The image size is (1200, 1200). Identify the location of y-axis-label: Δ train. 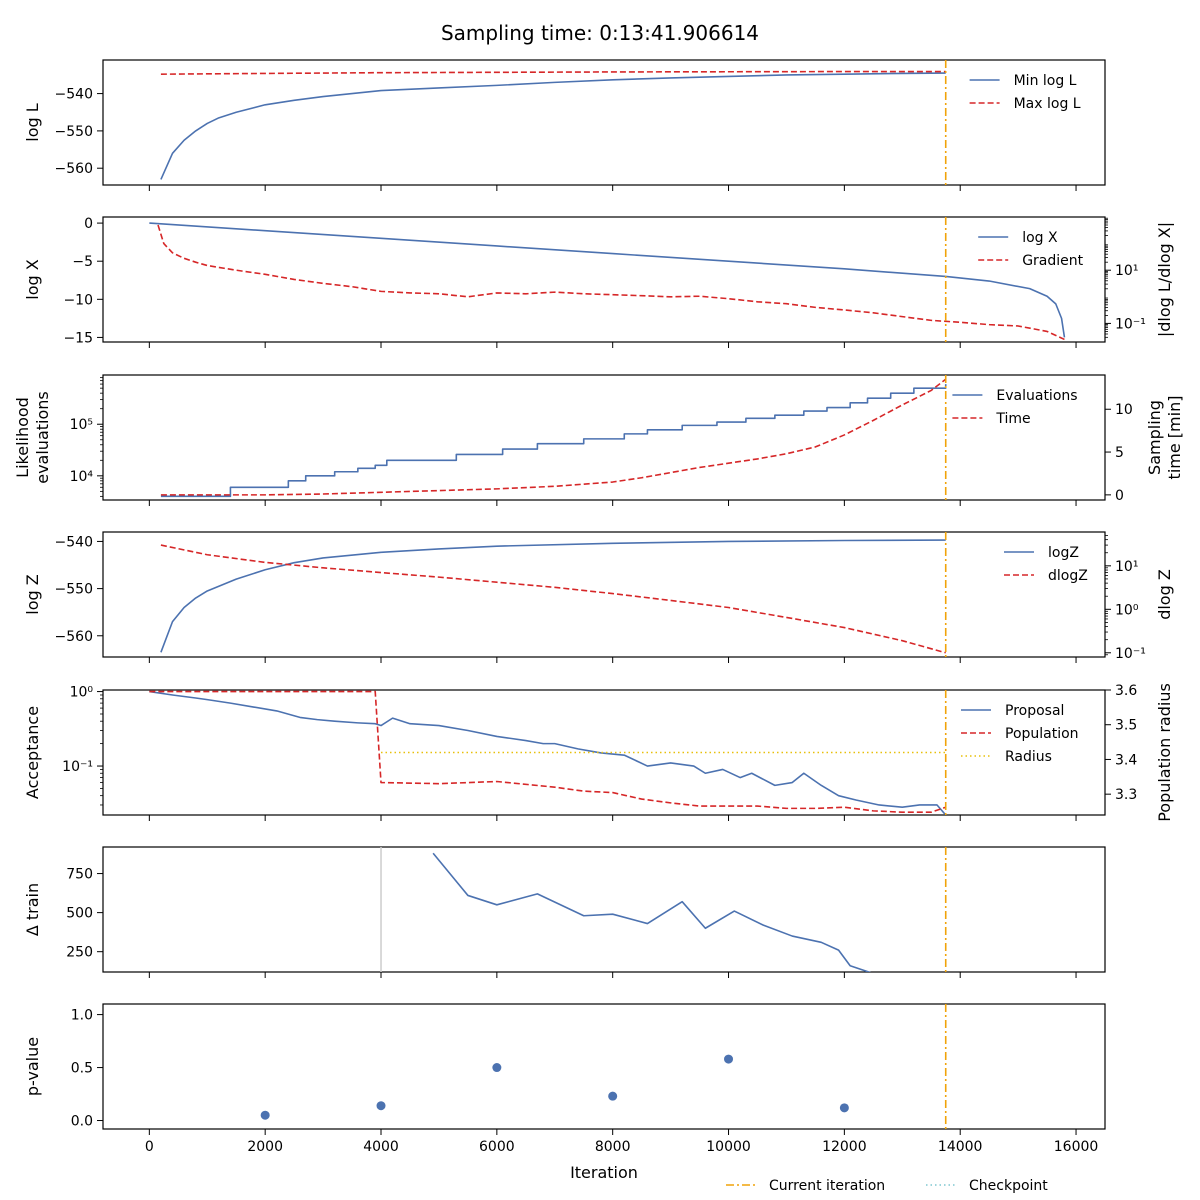
(32, 909).